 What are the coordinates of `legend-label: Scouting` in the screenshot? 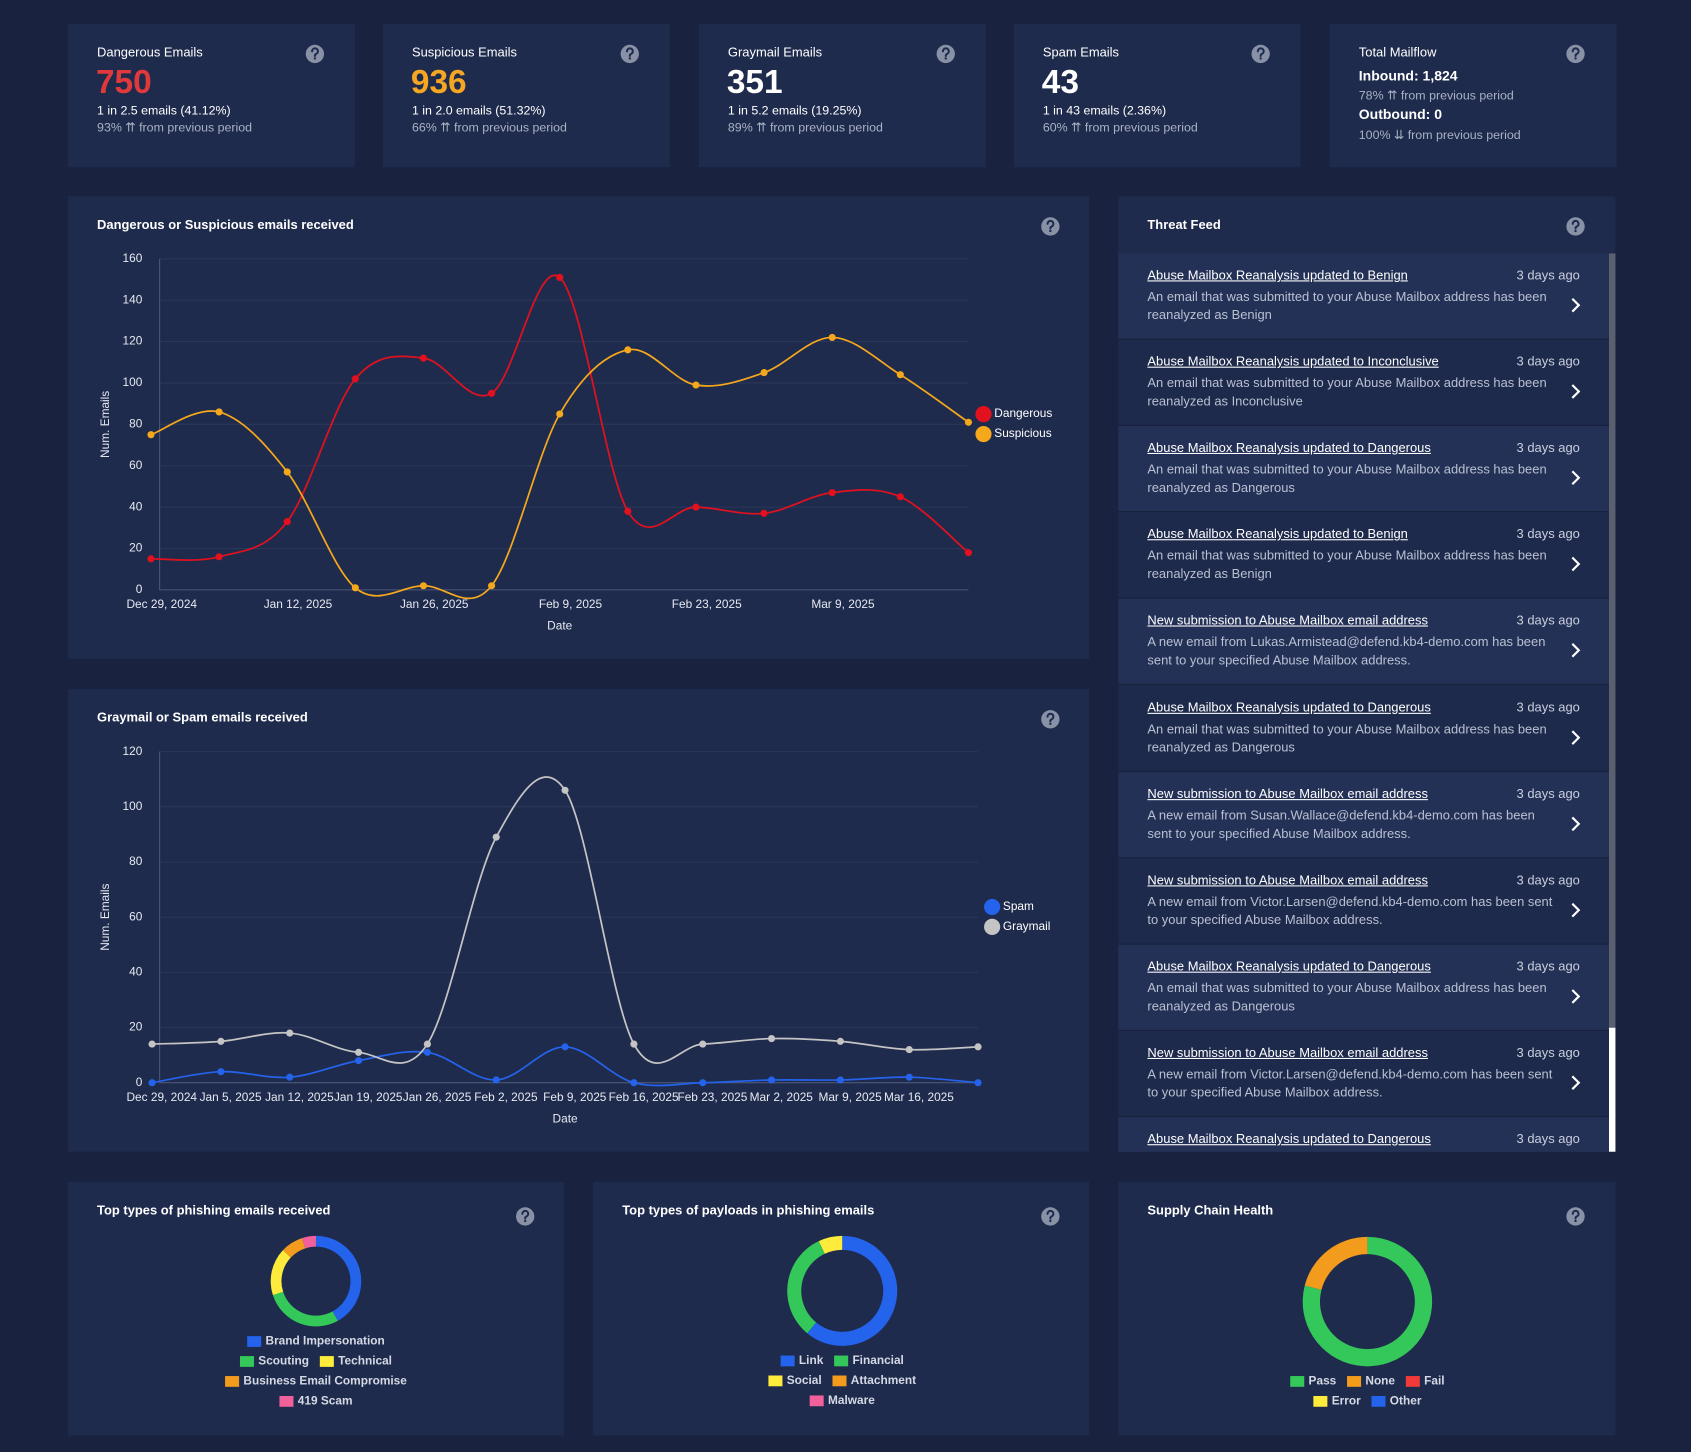 It's located at (283, 1361).